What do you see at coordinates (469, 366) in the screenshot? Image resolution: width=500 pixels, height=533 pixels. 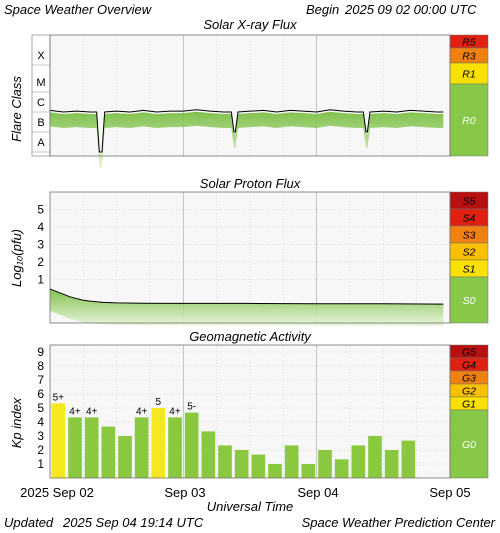 I see `scale-band-label: G4` at bounding box center [469, 366].